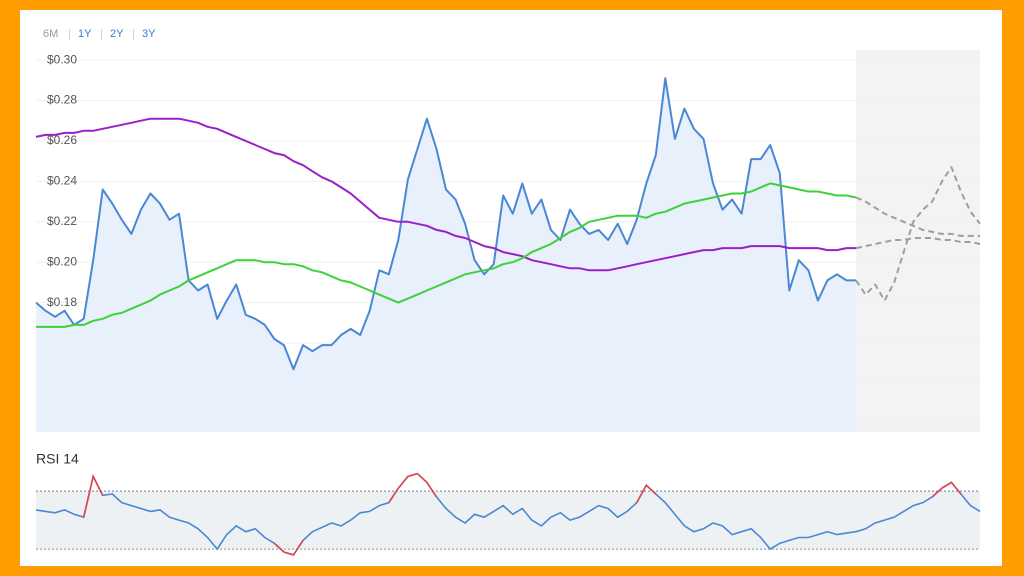  Describe the element at coordinates (149, 34) in the screenshot. I see `period-button: 3Y` at that location.